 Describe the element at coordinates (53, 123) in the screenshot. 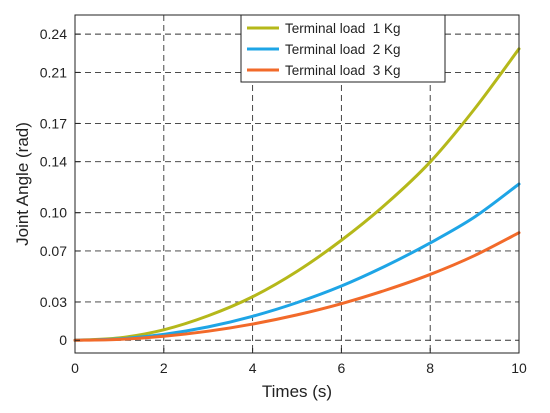

I see `y-tick-label: 0.17` at that location.